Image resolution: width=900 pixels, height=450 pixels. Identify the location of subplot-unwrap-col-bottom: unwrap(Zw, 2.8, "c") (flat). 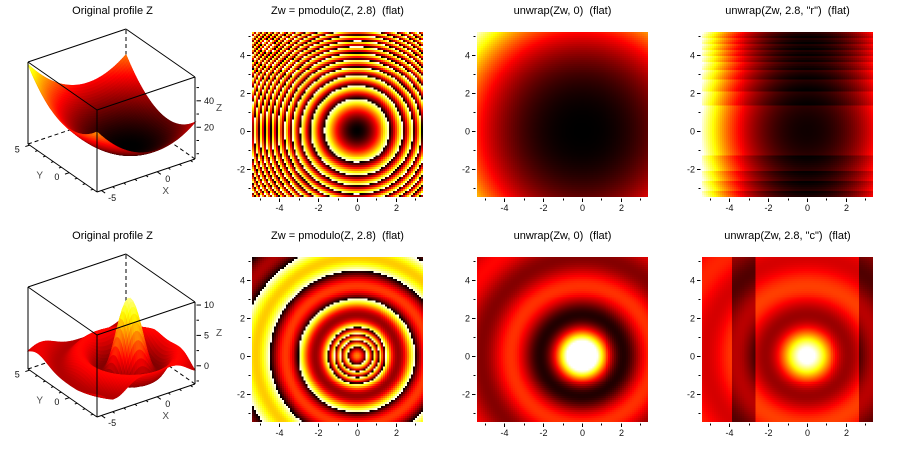
(787, 337).